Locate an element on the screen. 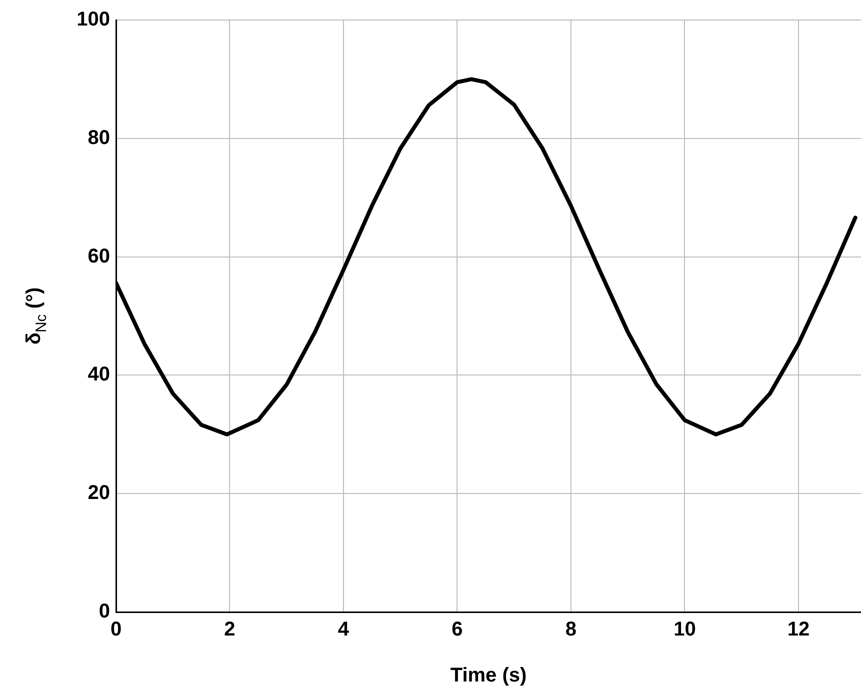  y-tick-label: 40 is located at coordinates (99, 375).